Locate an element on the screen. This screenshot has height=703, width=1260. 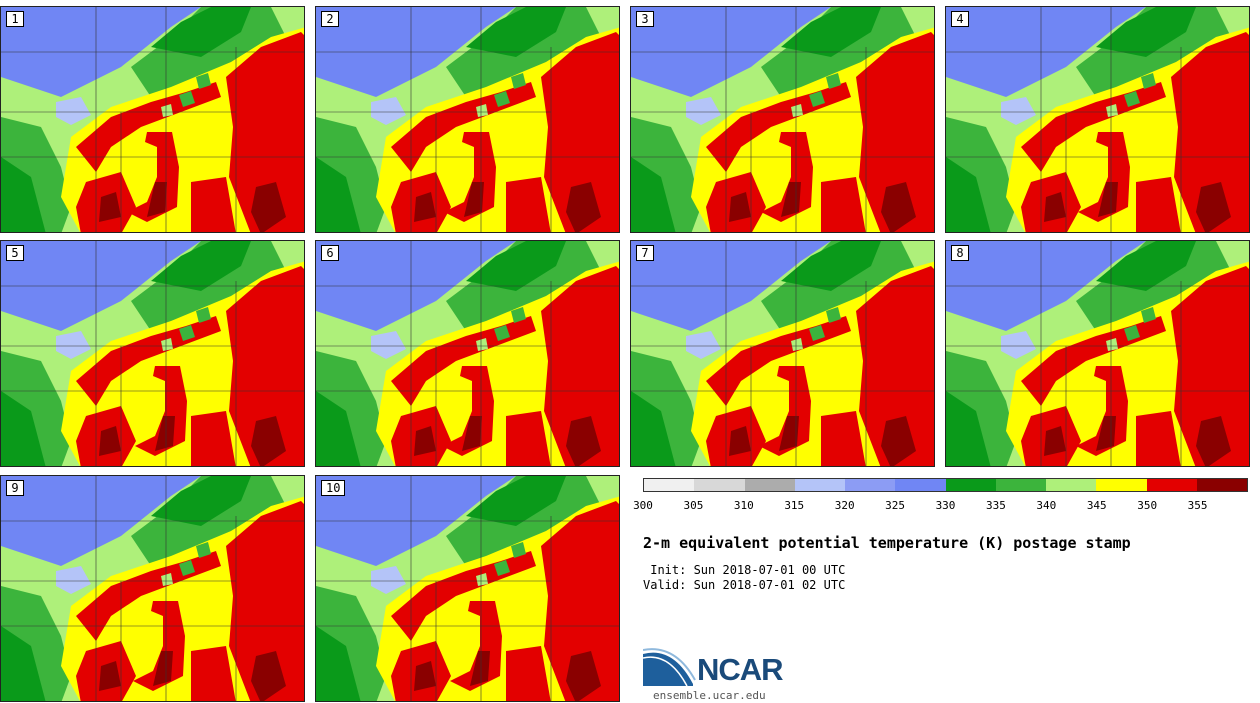
stamp-panel-2: 2 is located at coordinates (467, 119).